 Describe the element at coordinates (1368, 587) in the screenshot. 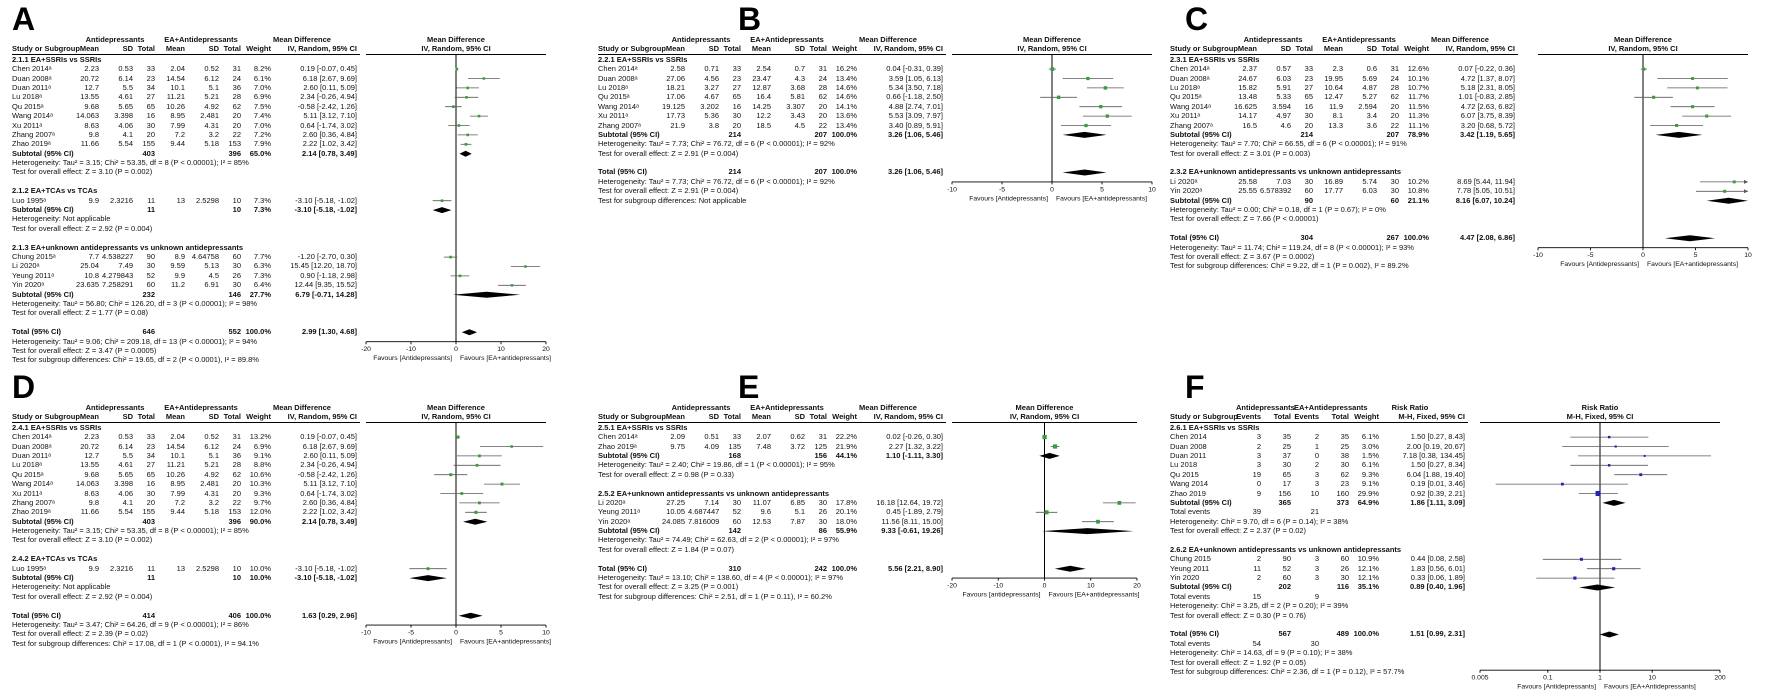

I see `cell-weight: 35.1%` at that location.